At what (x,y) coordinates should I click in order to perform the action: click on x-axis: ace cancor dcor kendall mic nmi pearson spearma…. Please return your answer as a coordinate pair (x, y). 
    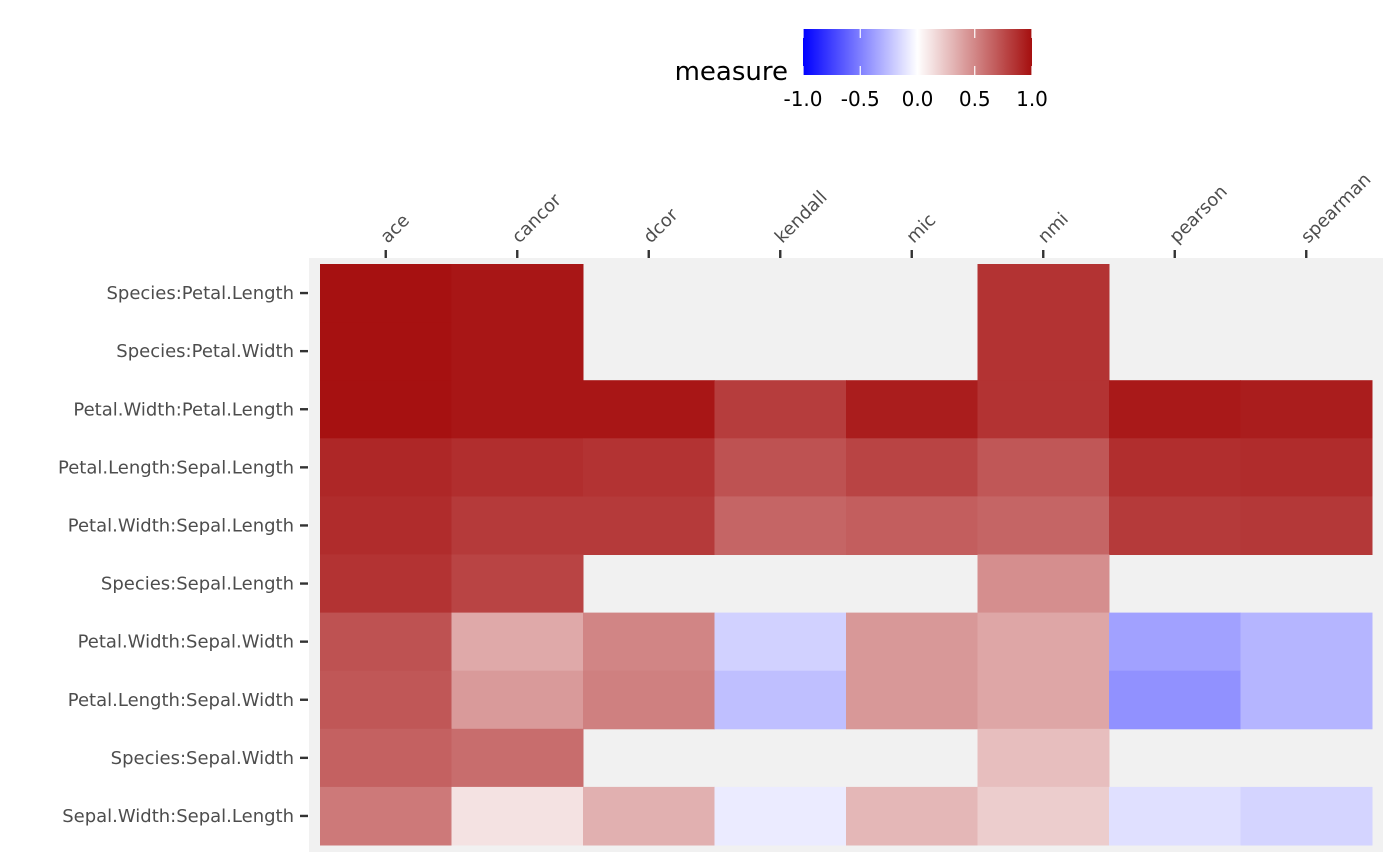
    Looking at the image, I should click on (875, 213).